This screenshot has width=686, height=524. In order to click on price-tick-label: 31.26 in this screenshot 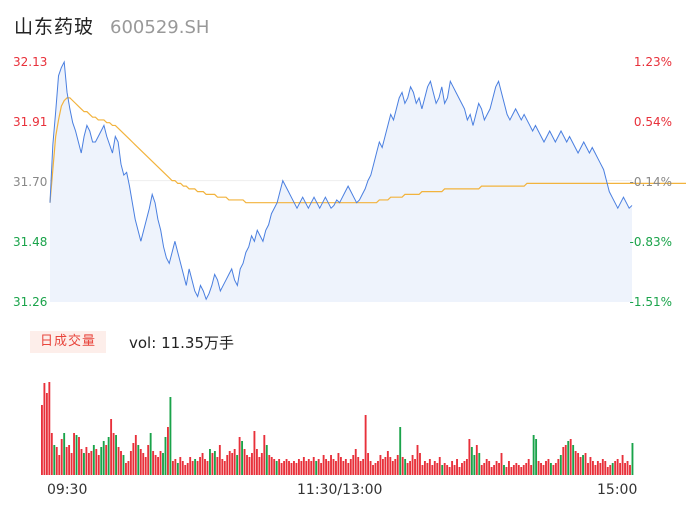, I will do `click(30, 302)`.